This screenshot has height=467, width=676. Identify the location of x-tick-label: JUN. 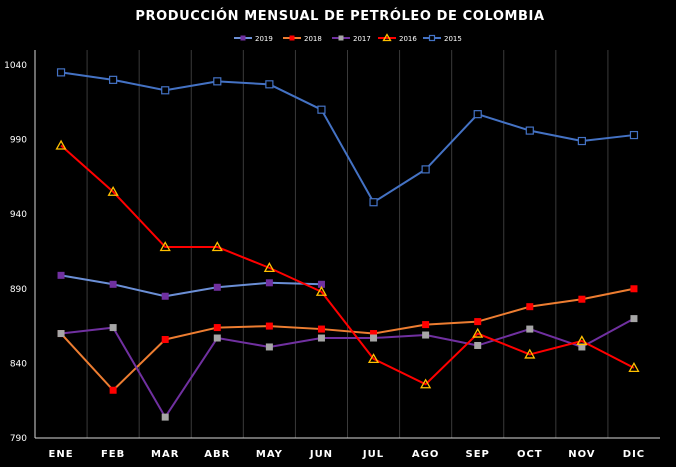
(321, 454).